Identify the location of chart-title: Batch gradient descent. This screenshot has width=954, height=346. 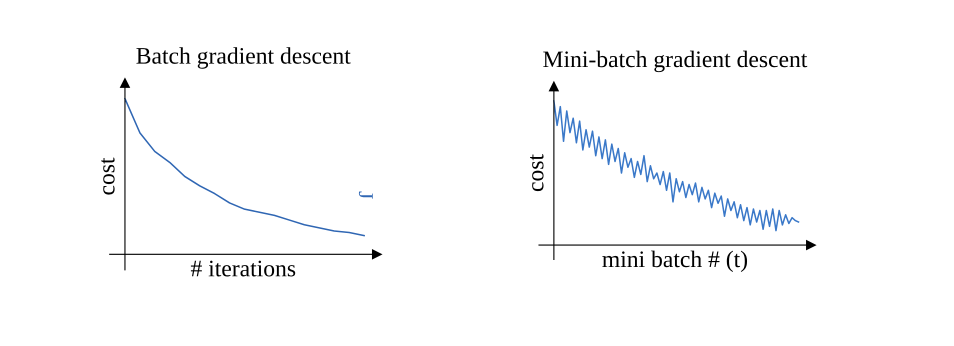
(243, 58).